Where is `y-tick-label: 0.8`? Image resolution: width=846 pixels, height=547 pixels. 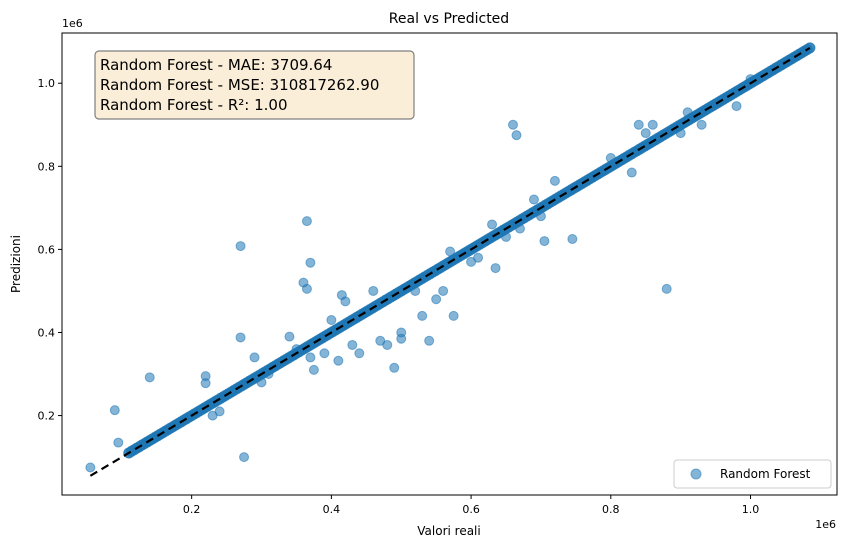
y-tick-label: 0.8 is located at coordinates (47, 166).